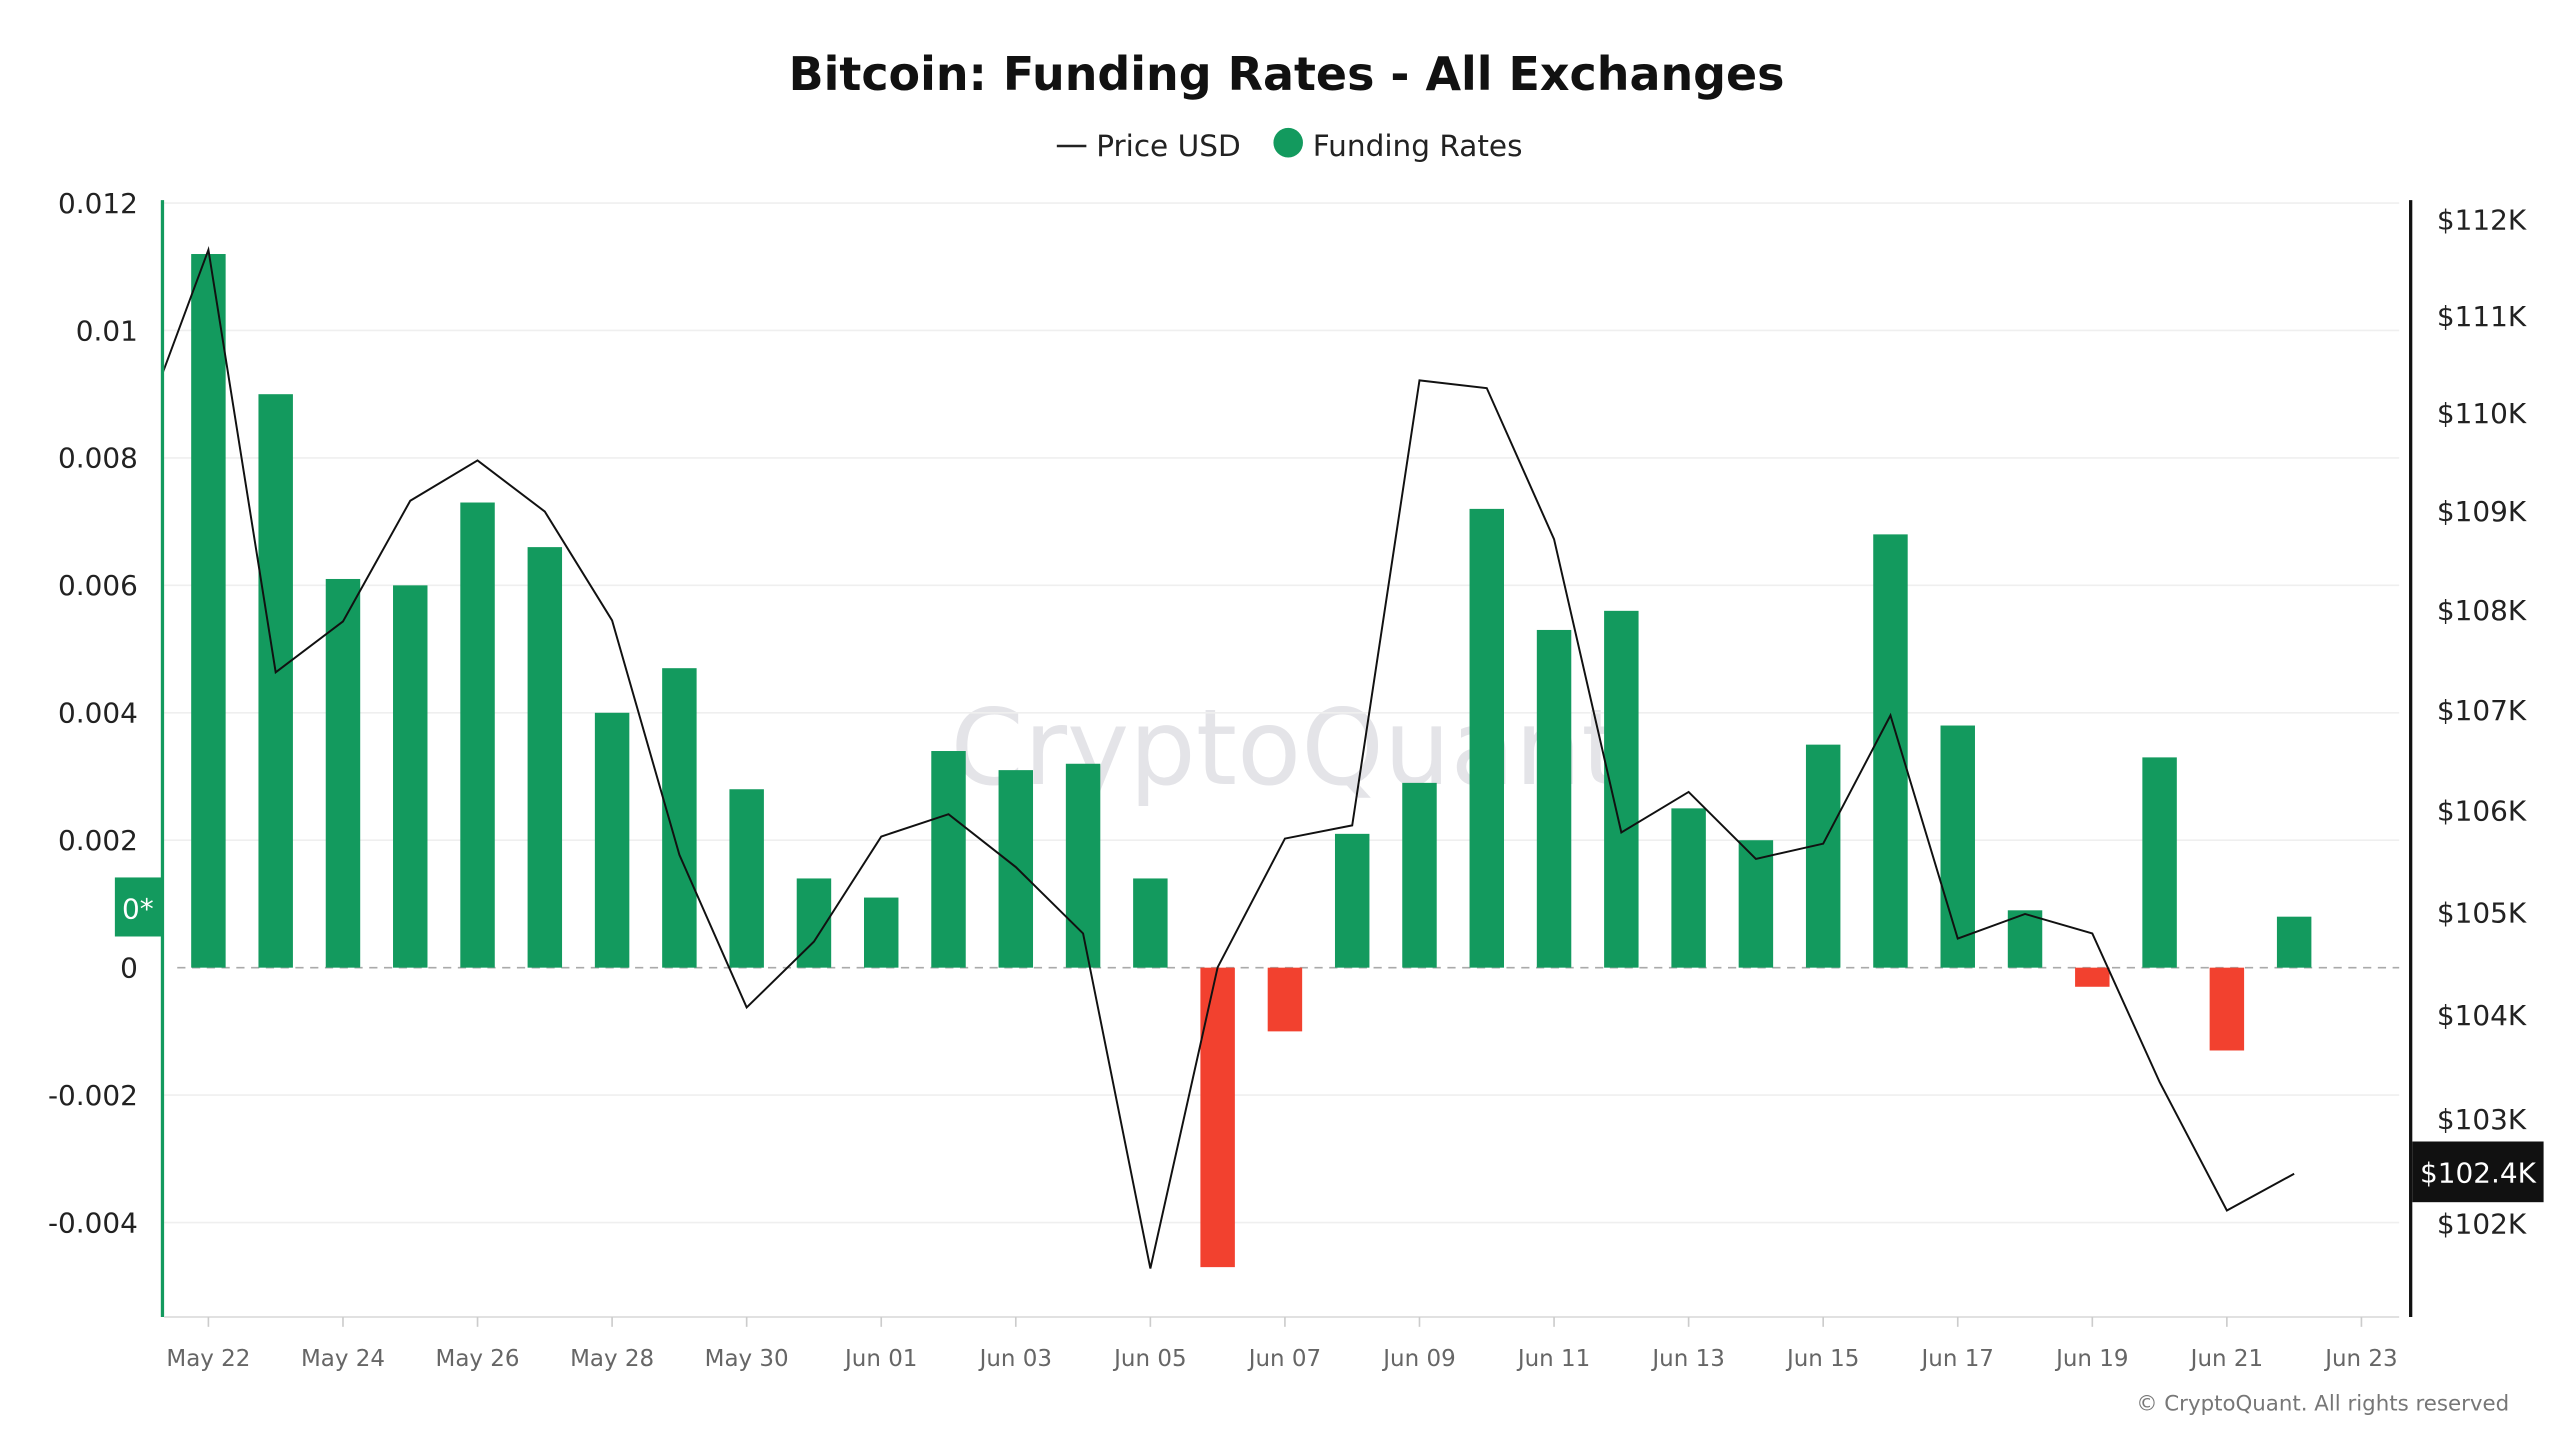 Image resolution: width=2560 pixels, height=1440 pixels. What do you see at coordinates (2482, 220) in the screenshot?
I see `right-tick-label: $112K` at bounding box center [2482, 220].